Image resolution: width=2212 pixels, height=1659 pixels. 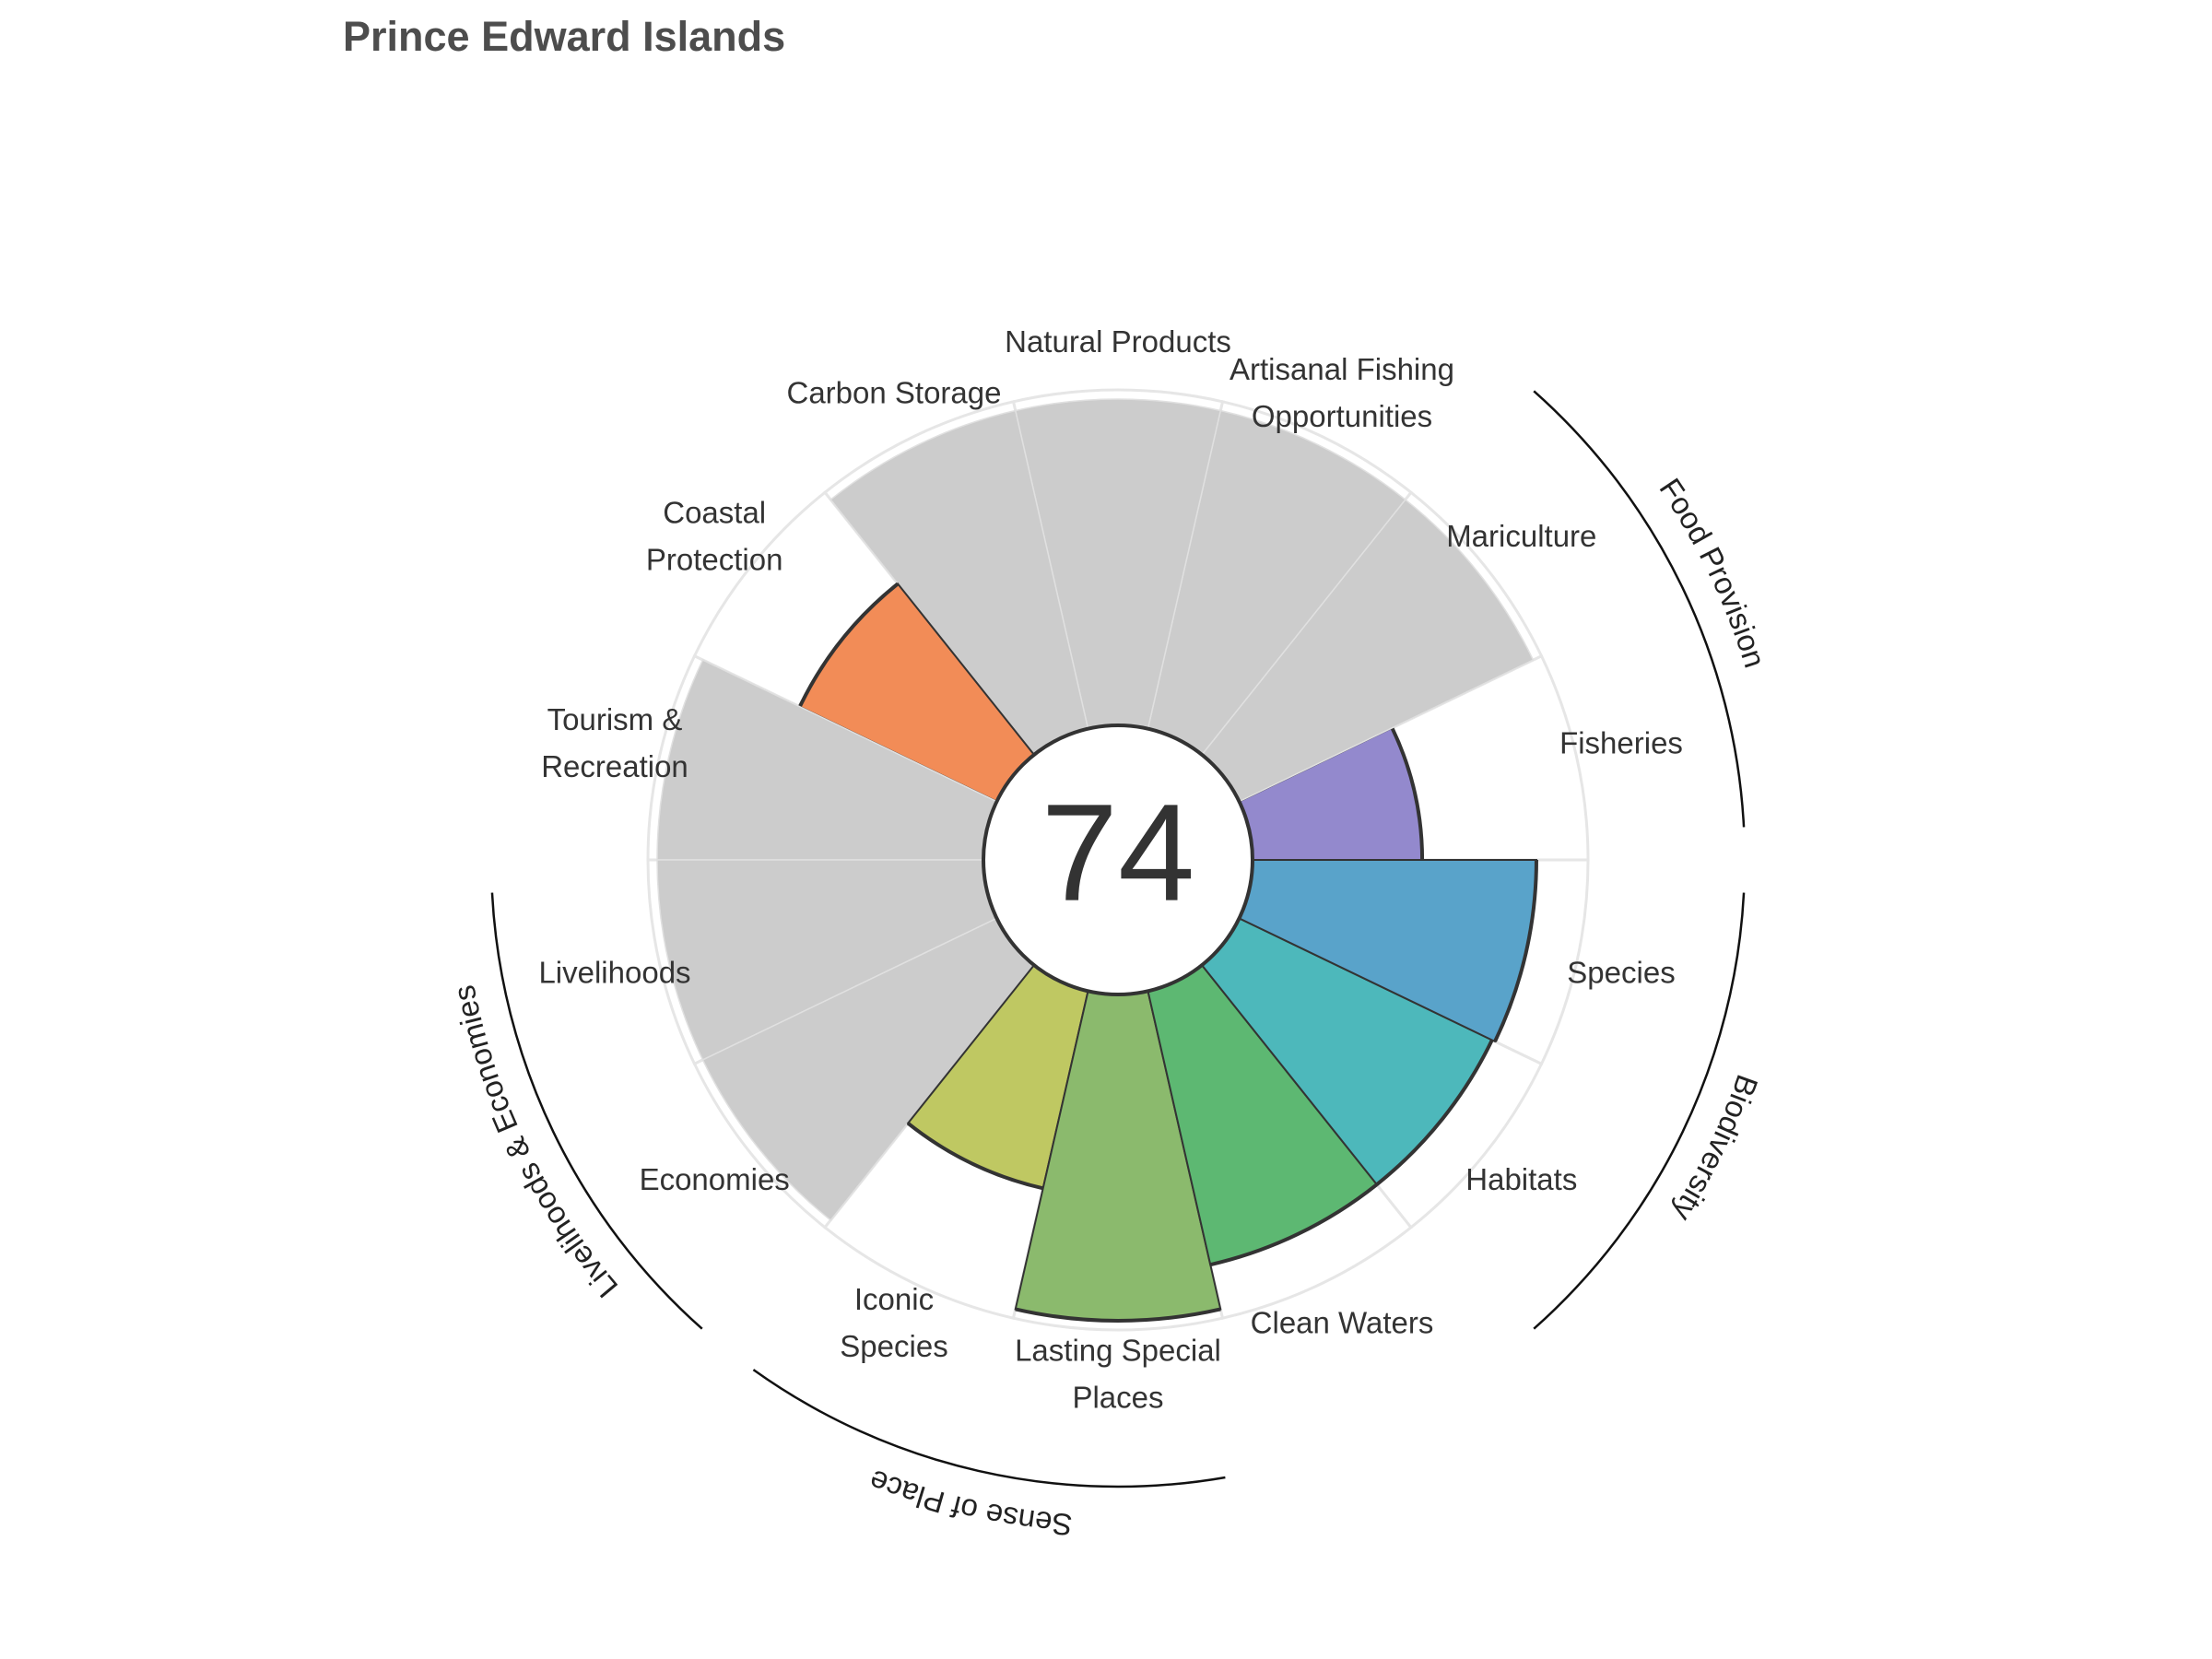 What do you see at coordinates (1621, 742) in the screenshot?
I see `category-label: Fisheries` at bounding box center [1621, 742].